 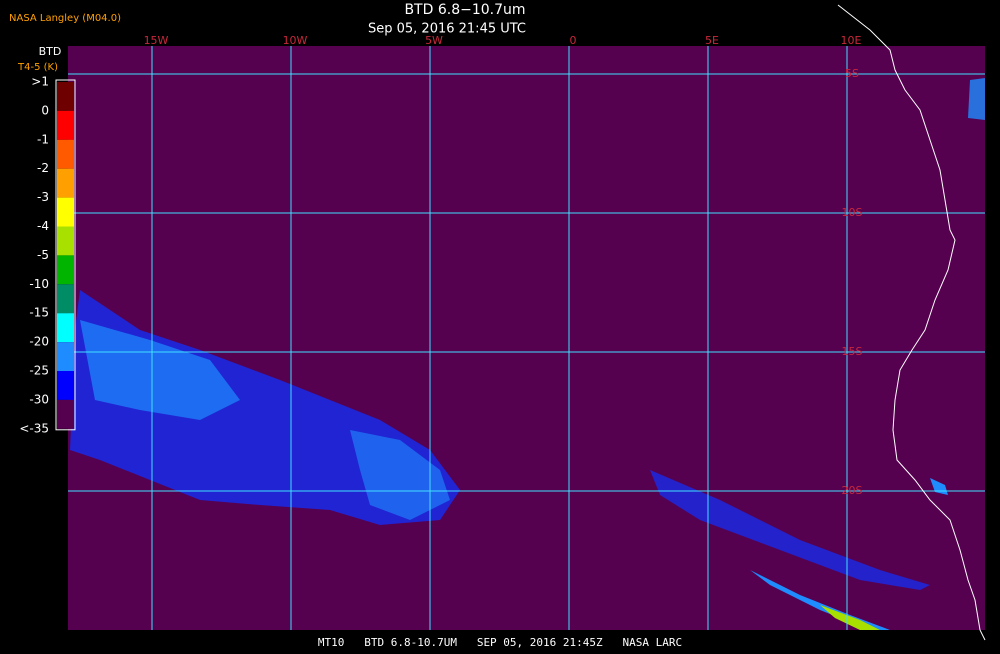 What do you see at coordinates (39, 371) in the screenshot?
I see `colorbar-label: -25` at bounding box center [39, 371].